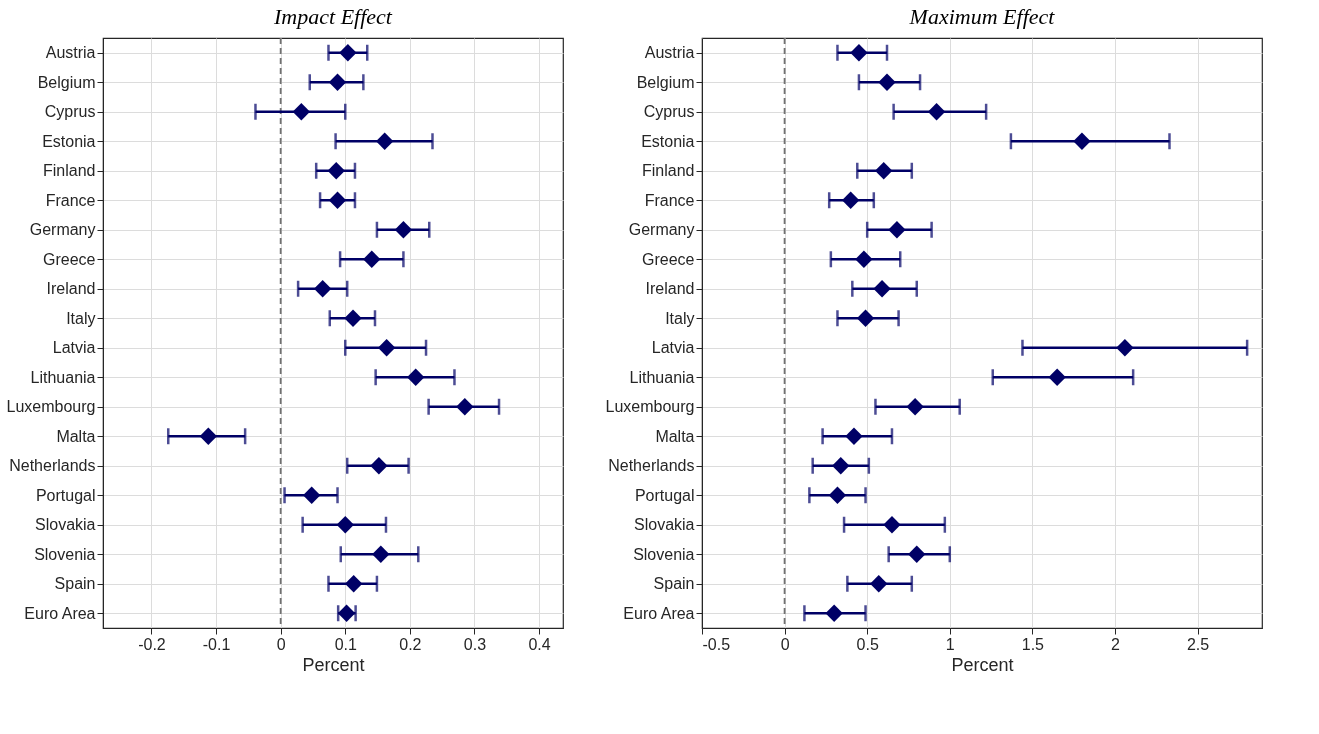 The width and height of the screenshot is (1319, 734). Describe the element at coordinates (152, 644) in the screenshot. I see `x-tick-label: -0.2` at that location.